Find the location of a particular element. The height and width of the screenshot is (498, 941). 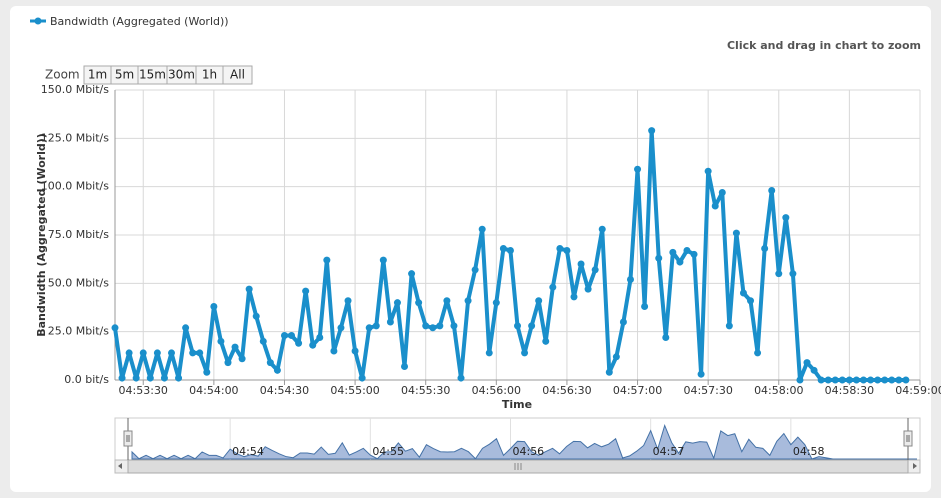

x-tick-label: 04:56:00 is located at coordinates (496, 390).